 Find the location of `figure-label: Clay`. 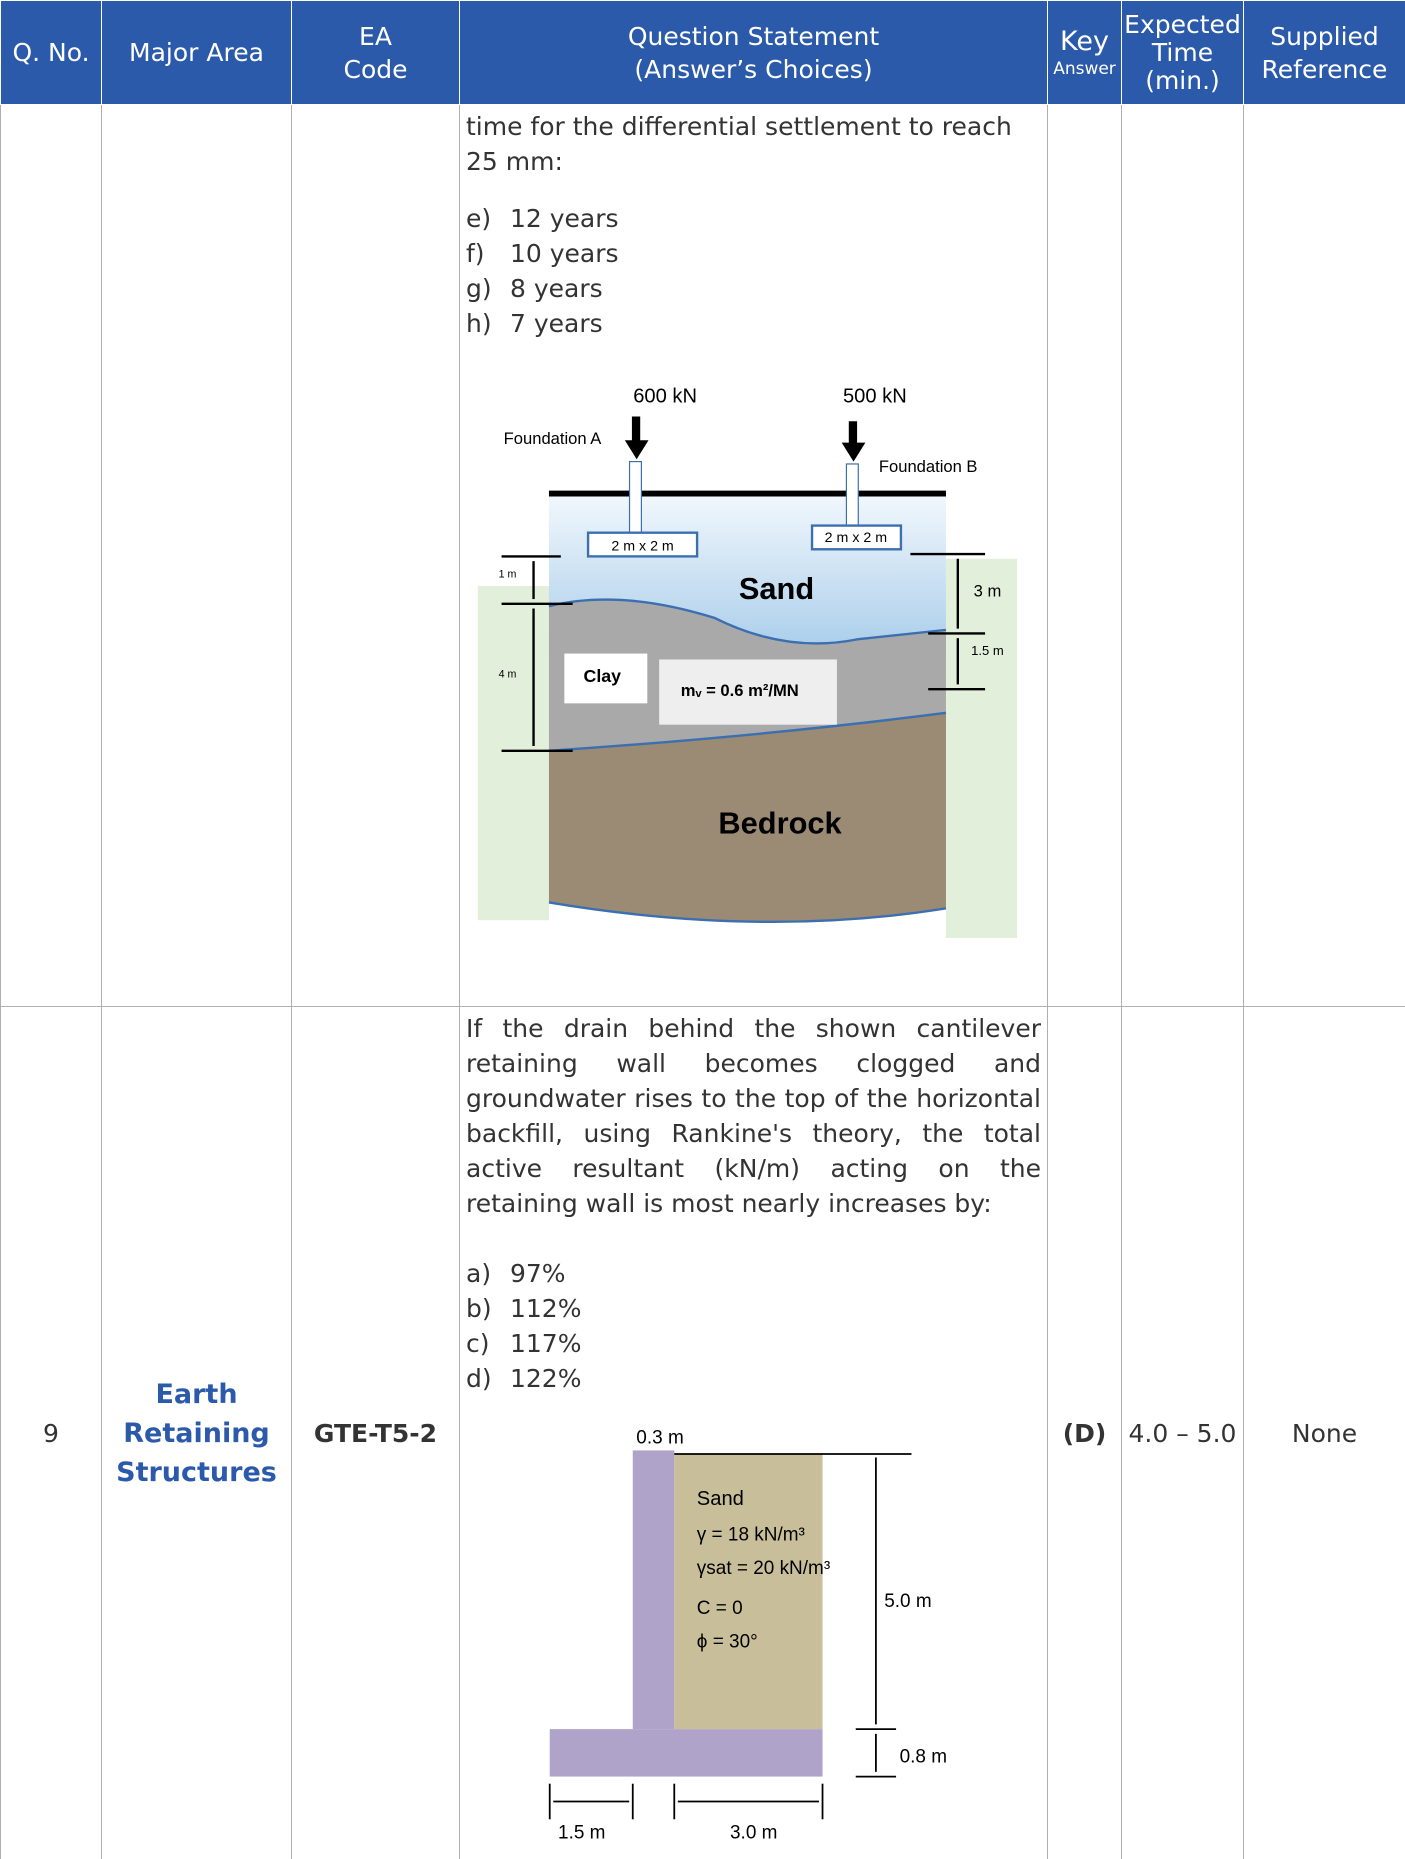

figure-label: Clay is located at coordinates (603, 676).